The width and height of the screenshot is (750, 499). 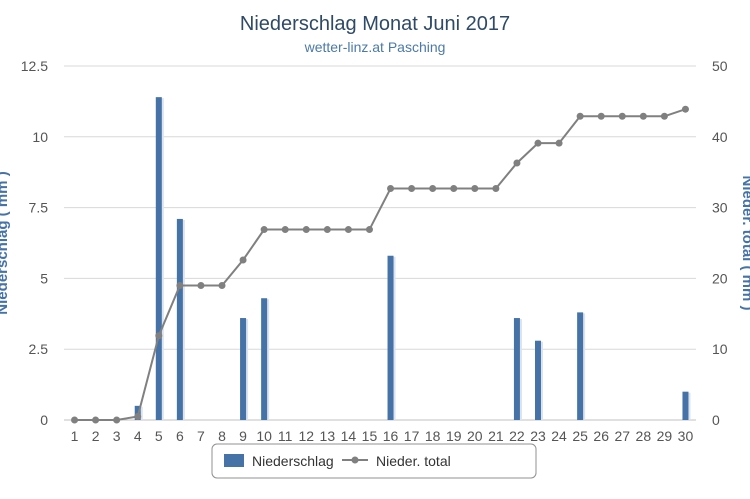 What do you see at coordinates (665, 436) in the screenshot?
I see `x-tick-label: 29` at bounding box center [665, 436].